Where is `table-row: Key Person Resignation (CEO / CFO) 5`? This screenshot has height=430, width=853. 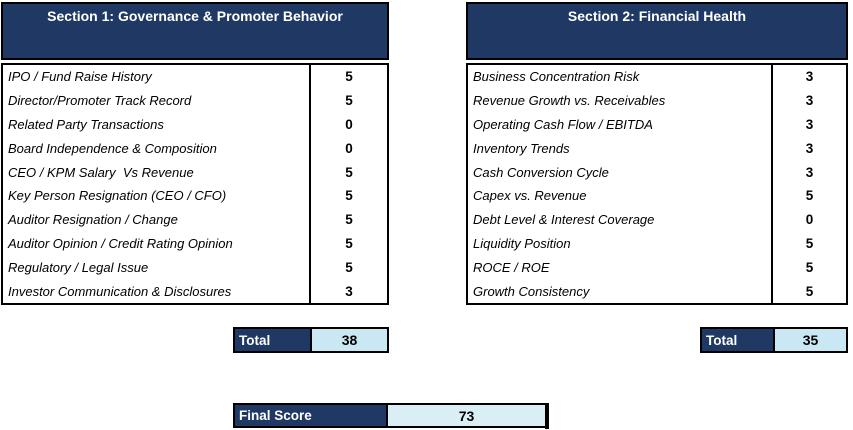 table-row: Key Person Resignation (CEO / CFO) 5 is located at coordinates (195, 195).